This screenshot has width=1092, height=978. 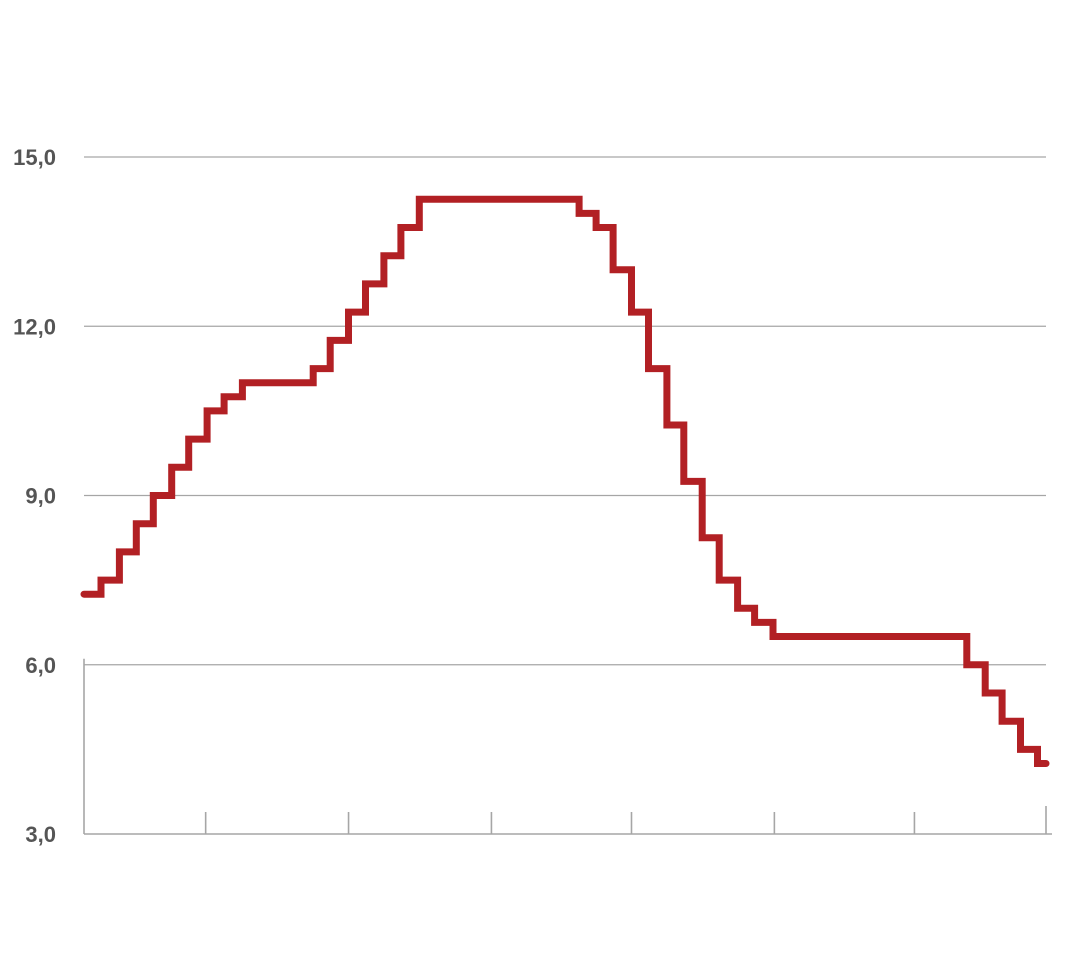 I want to click on y-tick-label: 15,0, so click(x=34, y=157).